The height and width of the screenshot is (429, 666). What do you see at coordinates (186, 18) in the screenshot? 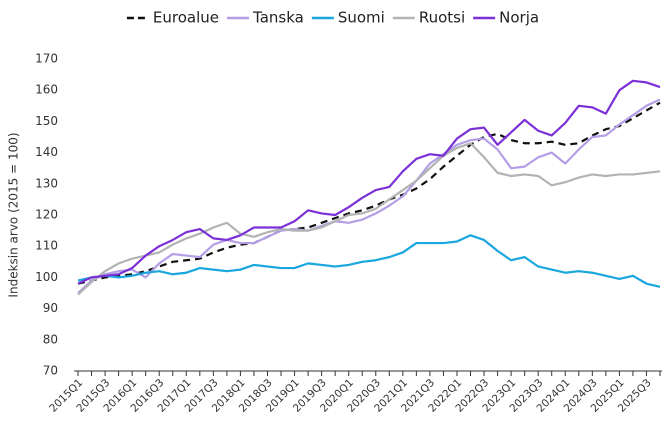
I see `legend-label: Euroalue` at bounding box center [186, 18].